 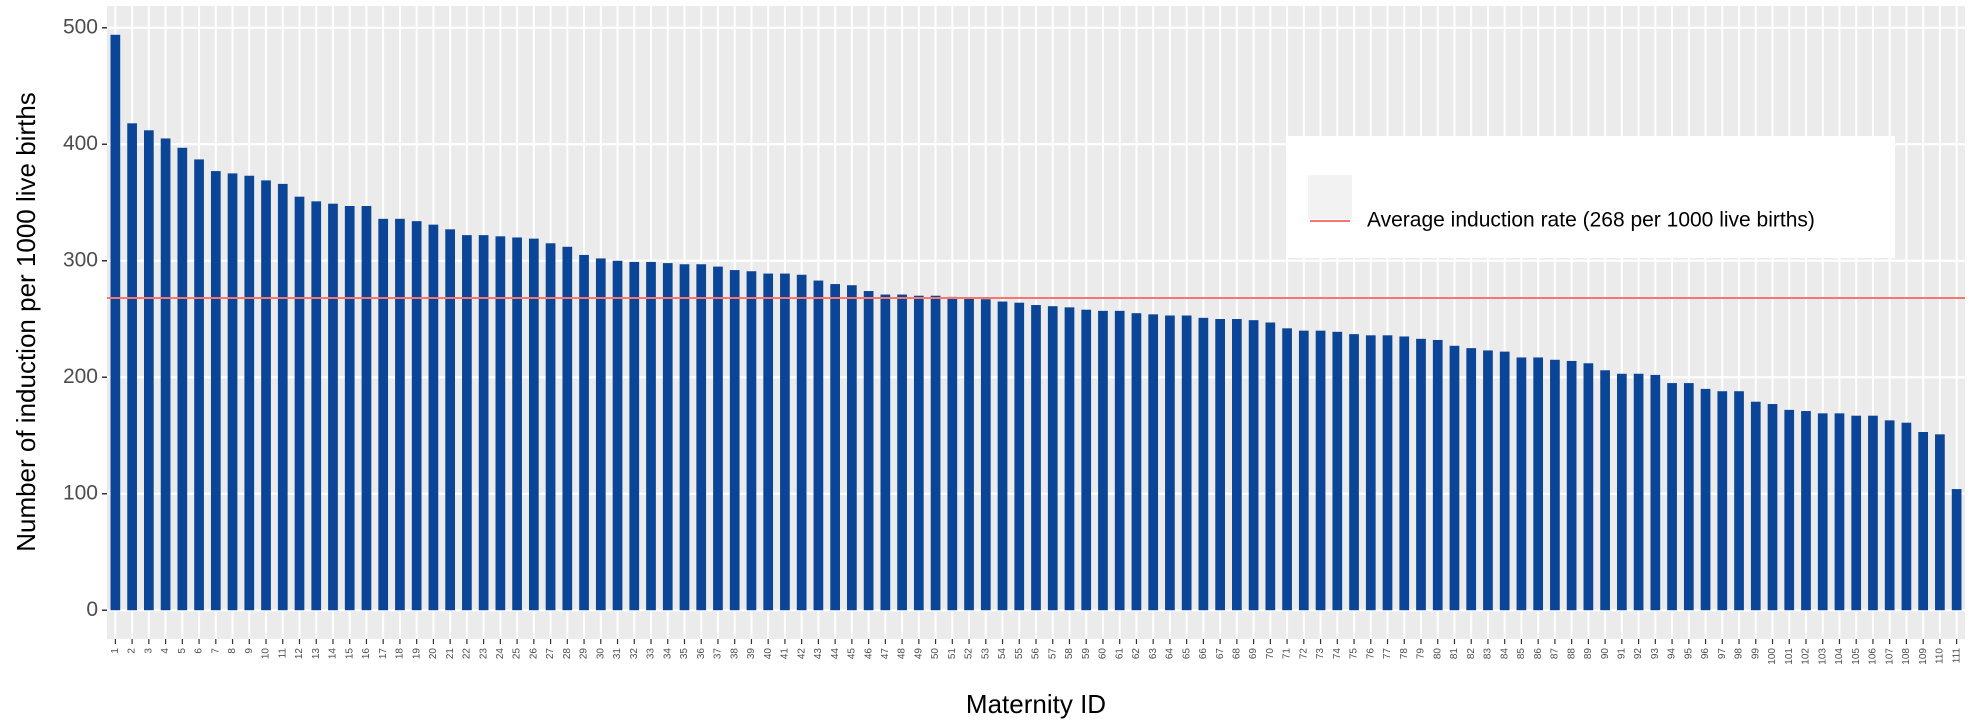 What do you see at coordinates (667, 654) in the screenshot?
I see `x-tick-label: 34` at bounding box center [667, 654].